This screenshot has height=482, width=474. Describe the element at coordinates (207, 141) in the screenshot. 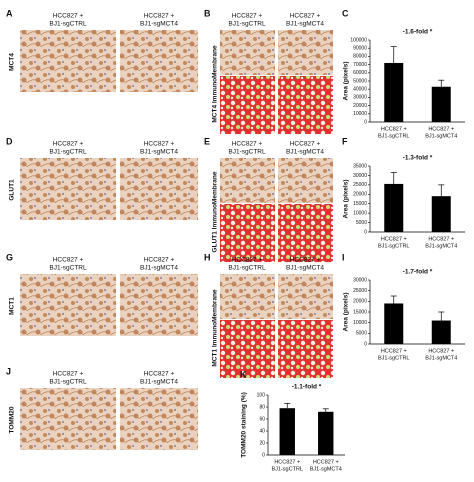

I see `panel-letter: E` at that location.